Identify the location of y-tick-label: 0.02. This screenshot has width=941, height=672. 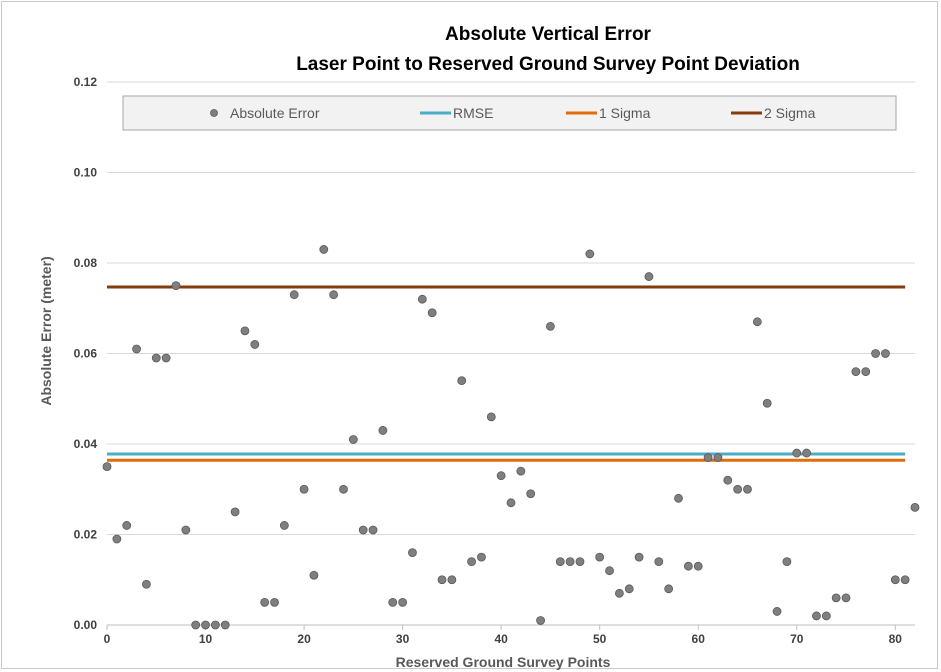
(86, 535).